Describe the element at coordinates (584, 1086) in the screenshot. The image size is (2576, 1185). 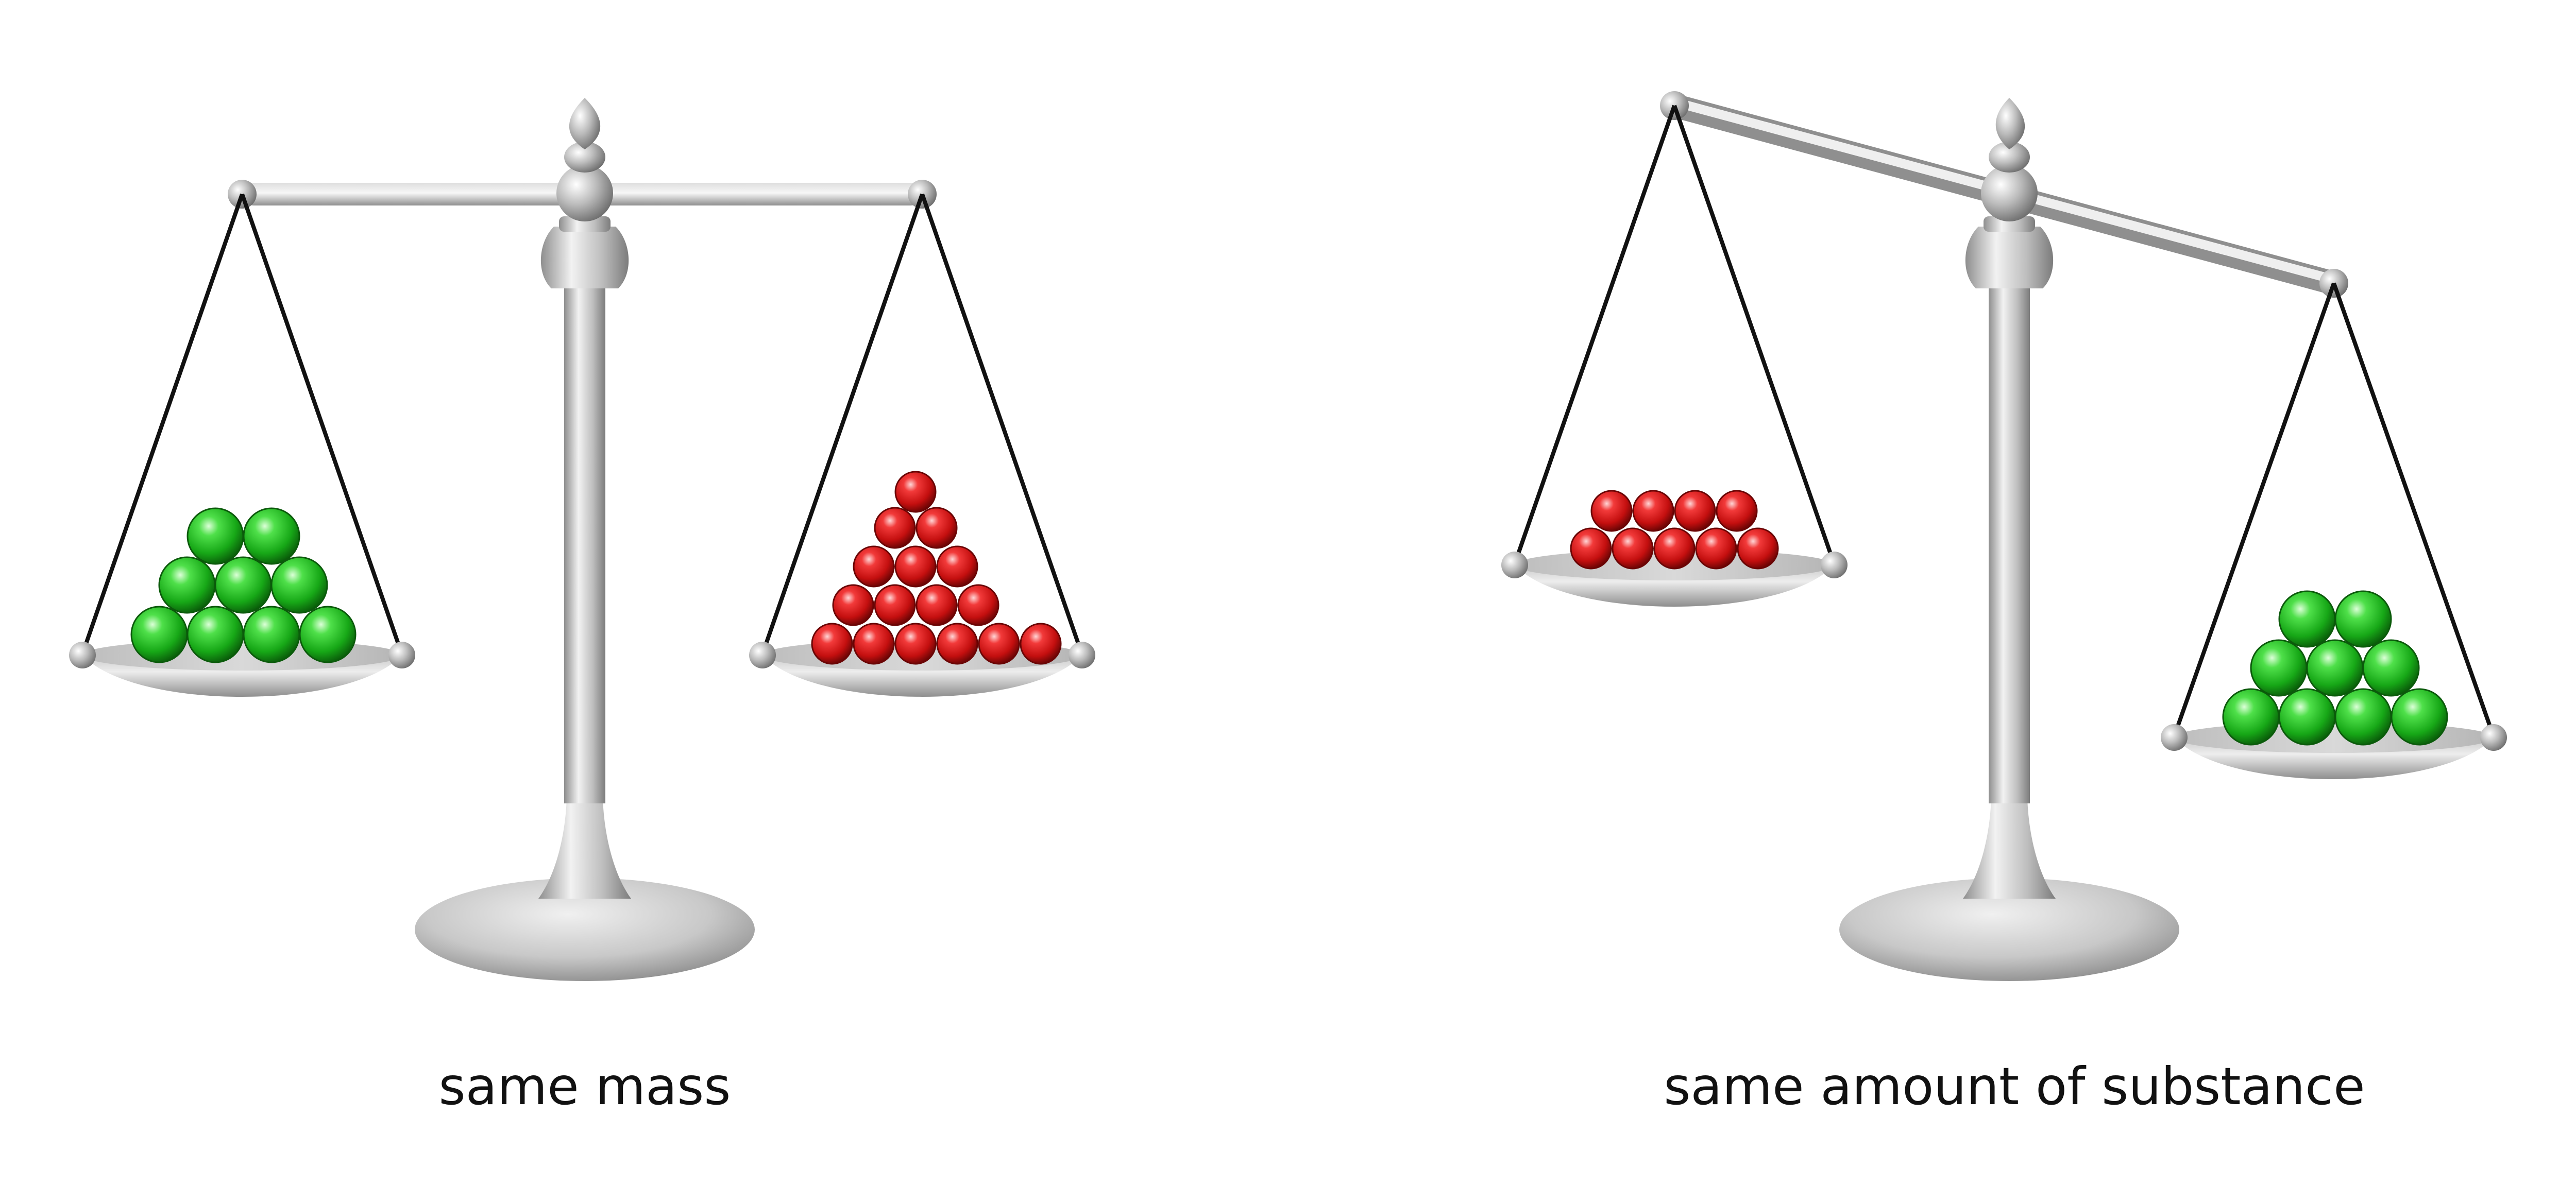
I see `caption-same-mass: same mass` at that location.